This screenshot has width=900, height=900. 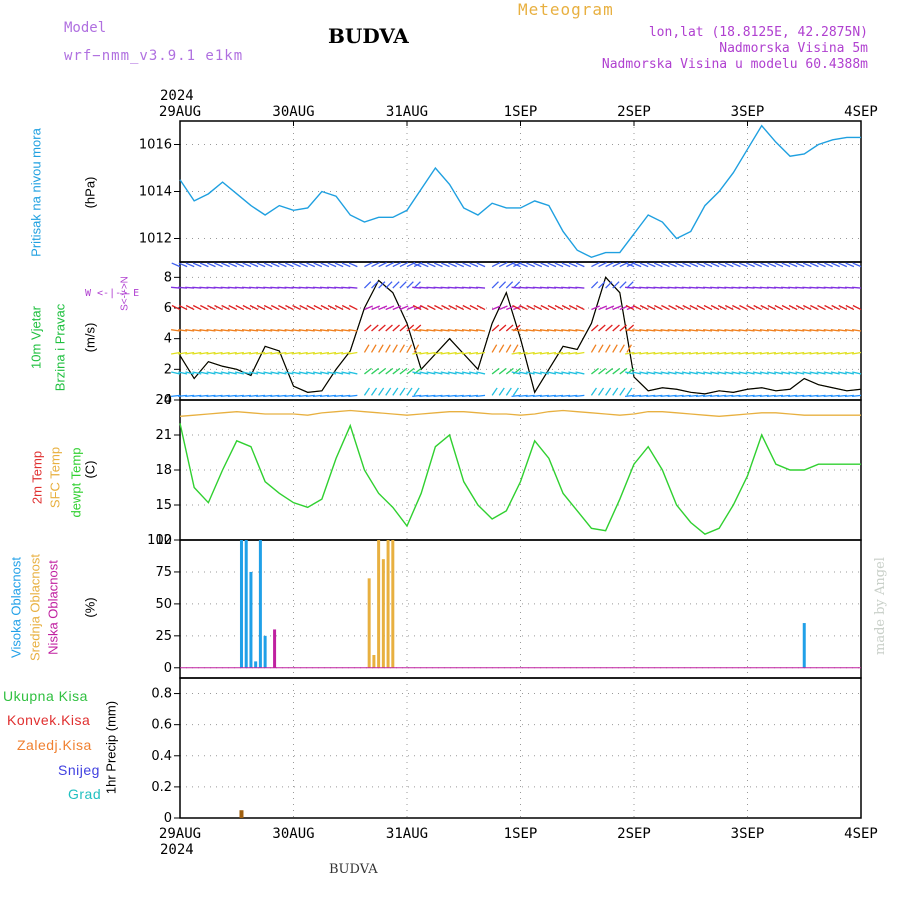 I want to click on legend-snow: Snijeg, so click(x=79, y=770).